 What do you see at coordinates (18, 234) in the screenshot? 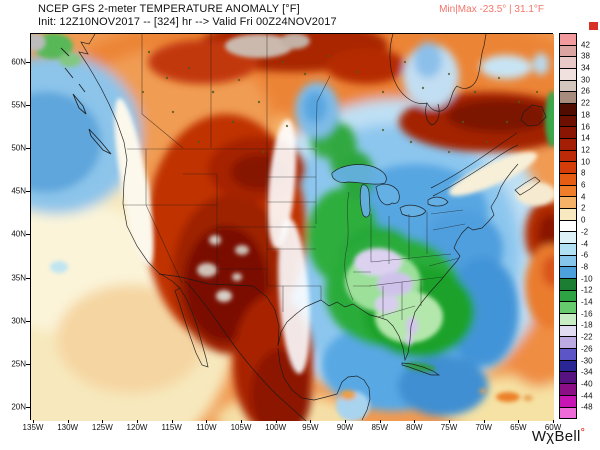
I see `lat-tick-label: 40N` at bounding box center [18, 234].